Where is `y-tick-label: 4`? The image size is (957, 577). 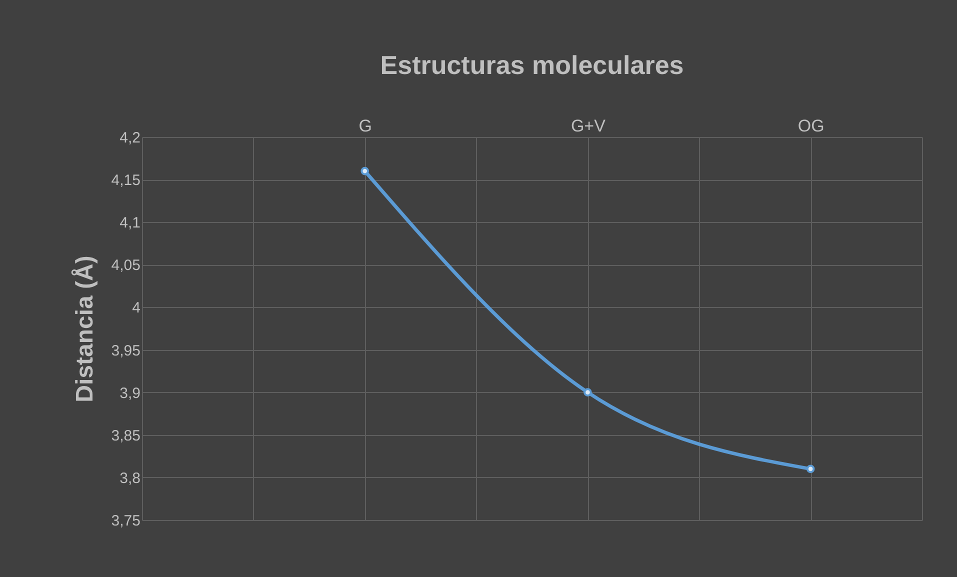 y-tick-label: 4 is located at coordinates (136, 308).